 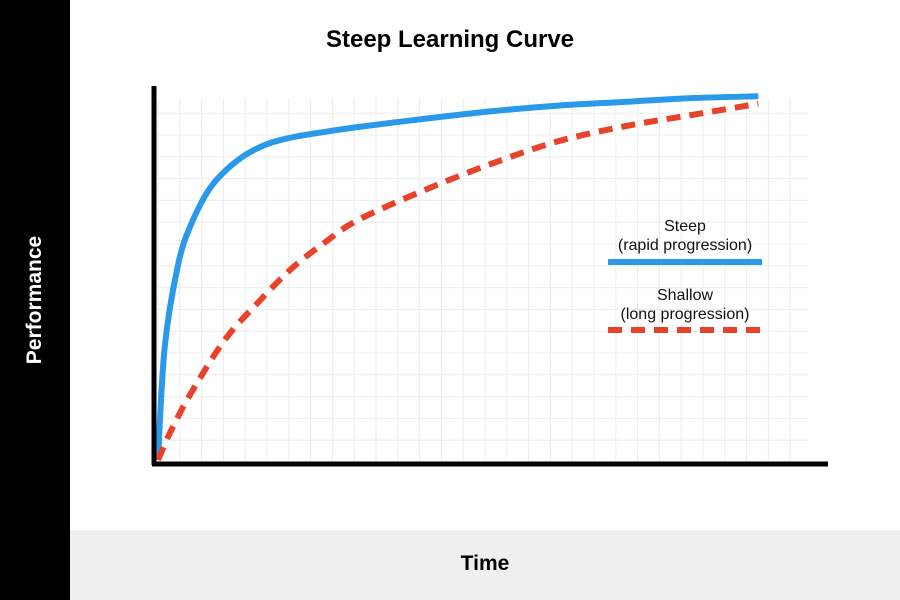 I want to click on legend-shallow-name: Shallow, so click(x=685, y=295).